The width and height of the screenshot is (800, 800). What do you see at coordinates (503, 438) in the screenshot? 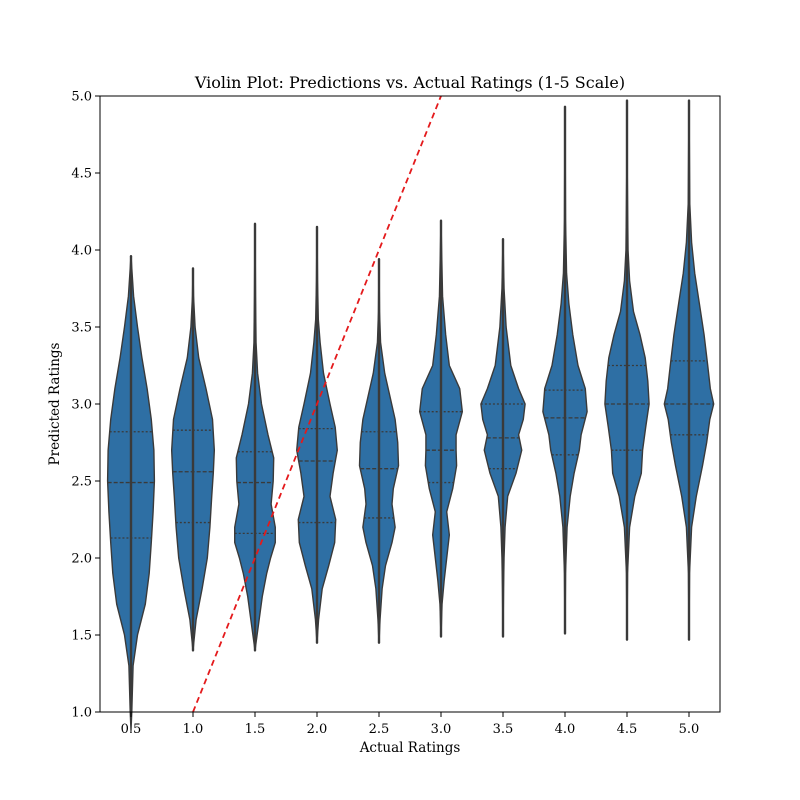
I see `violin-3.5` at bounding box center [503, 438].